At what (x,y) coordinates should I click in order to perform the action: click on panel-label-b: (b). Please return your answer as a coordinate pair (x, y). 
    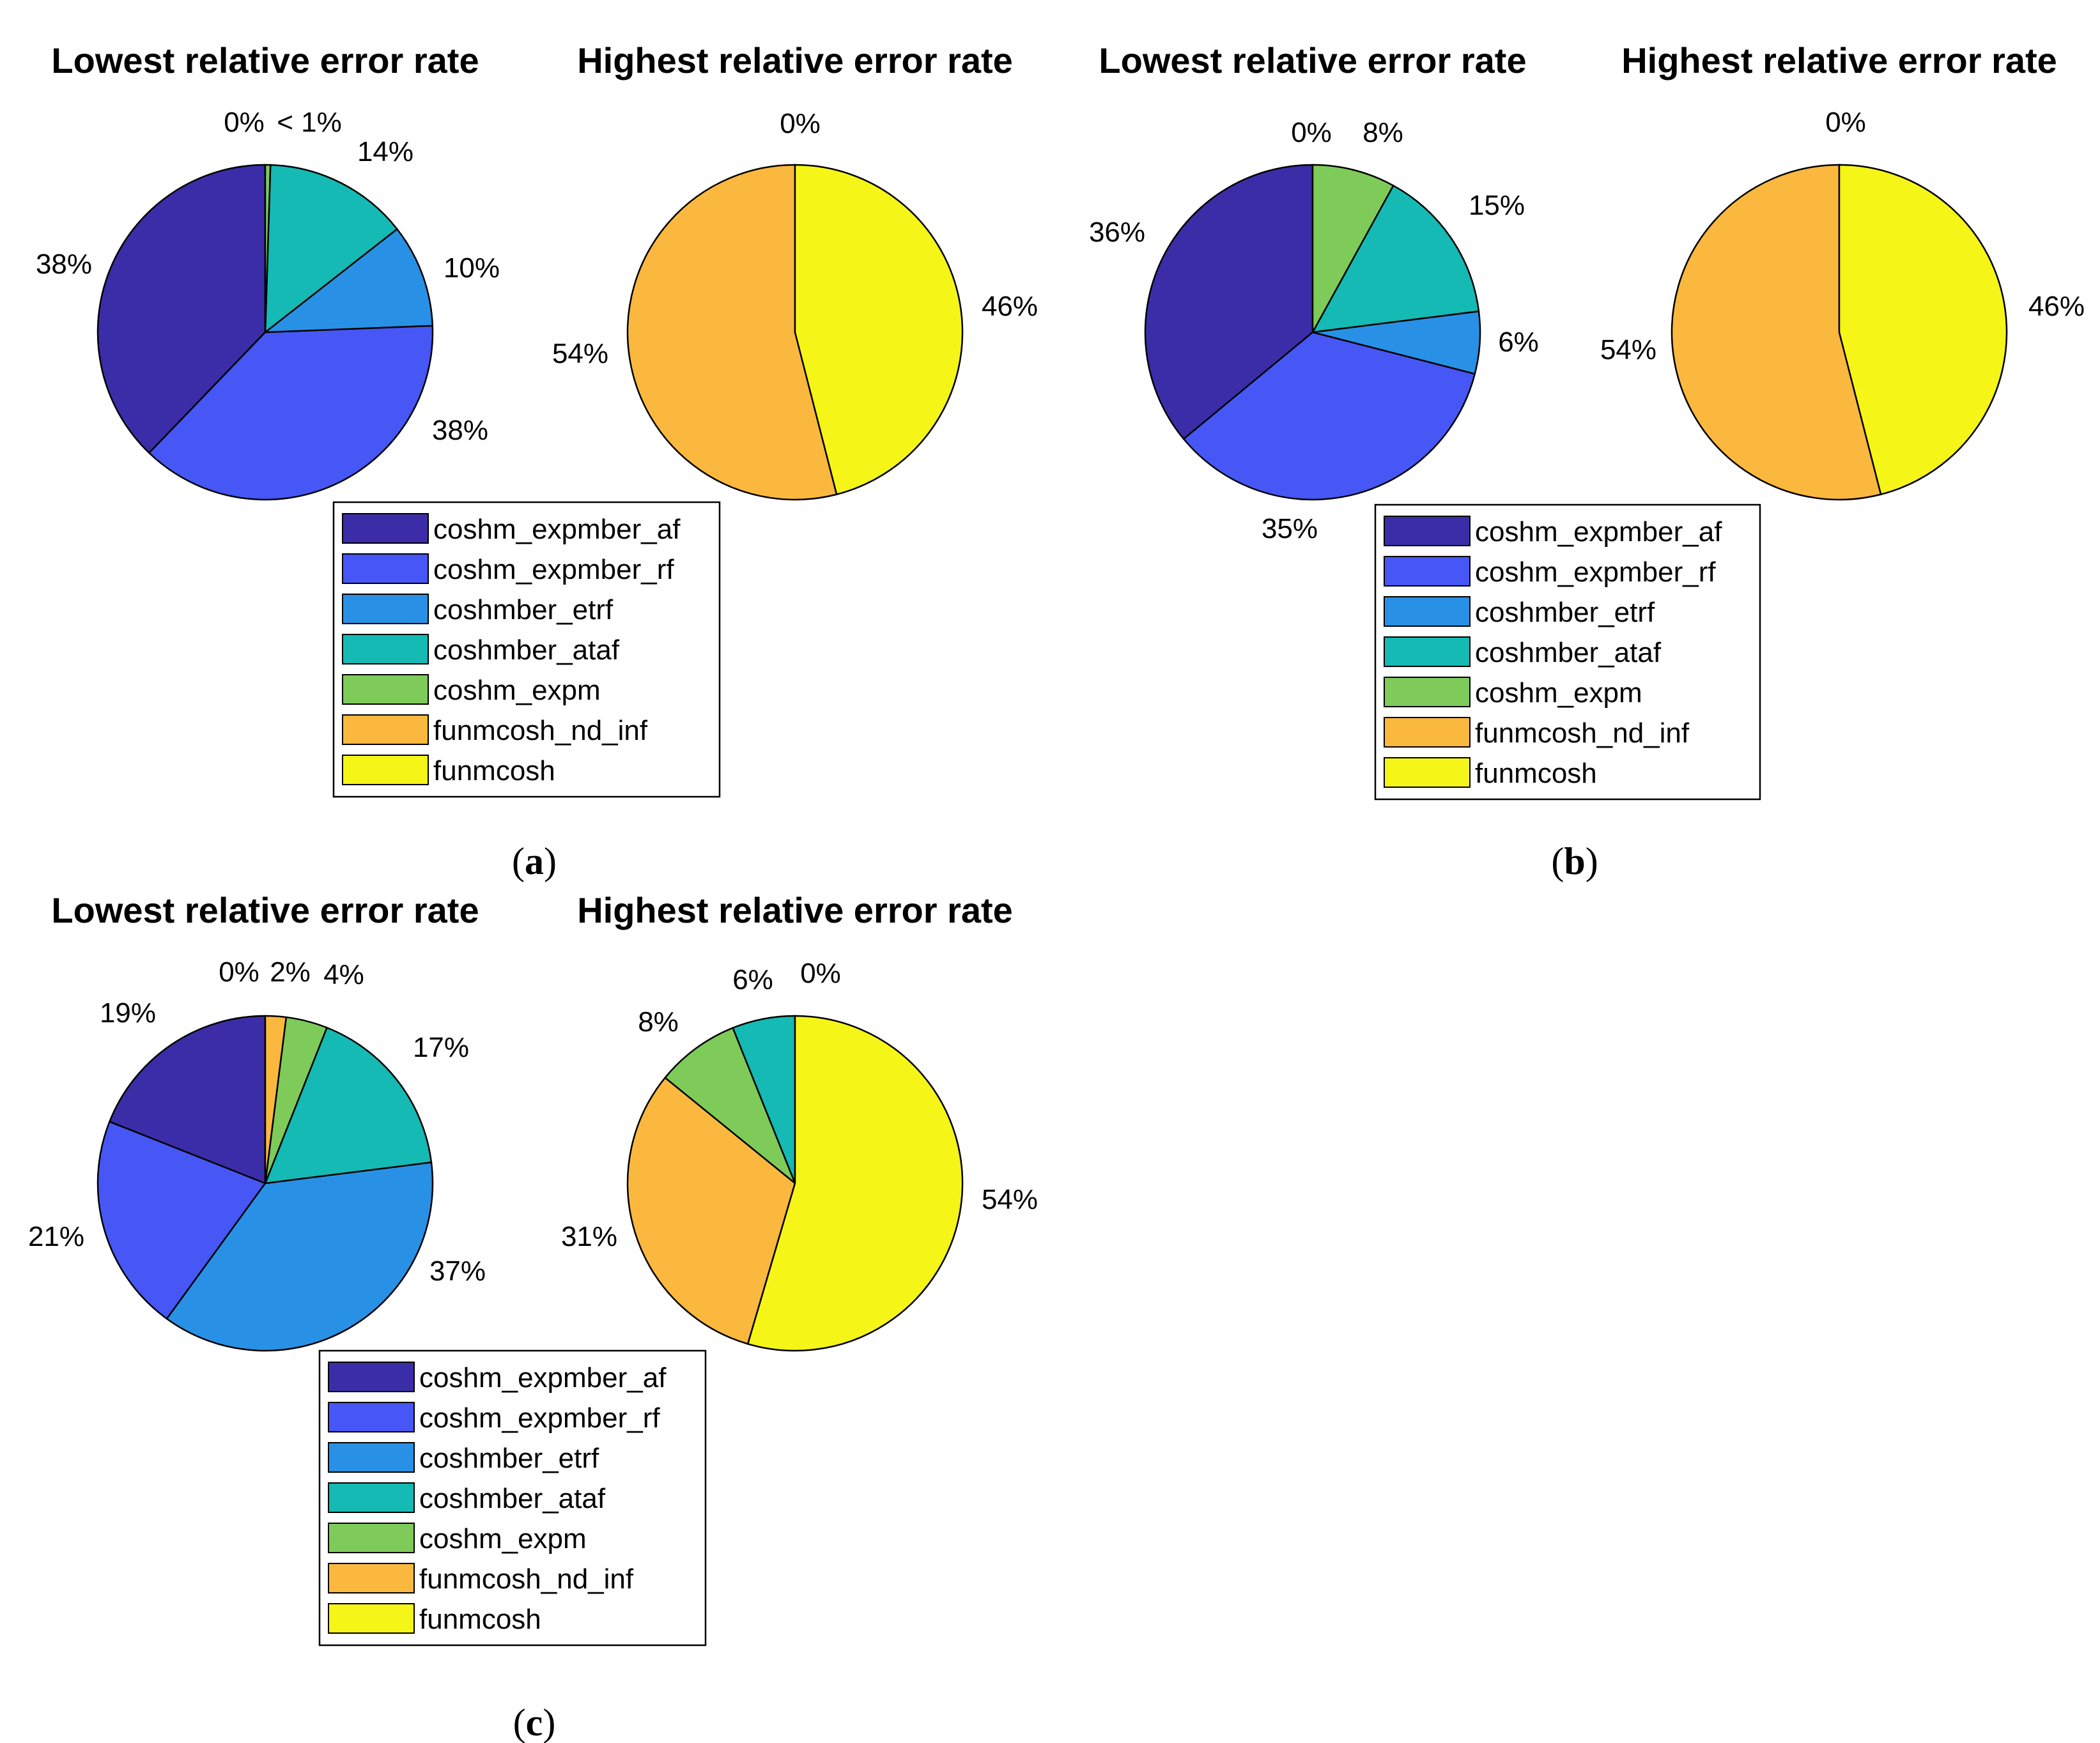
    Looking at the image, I should click on (1574, 861).